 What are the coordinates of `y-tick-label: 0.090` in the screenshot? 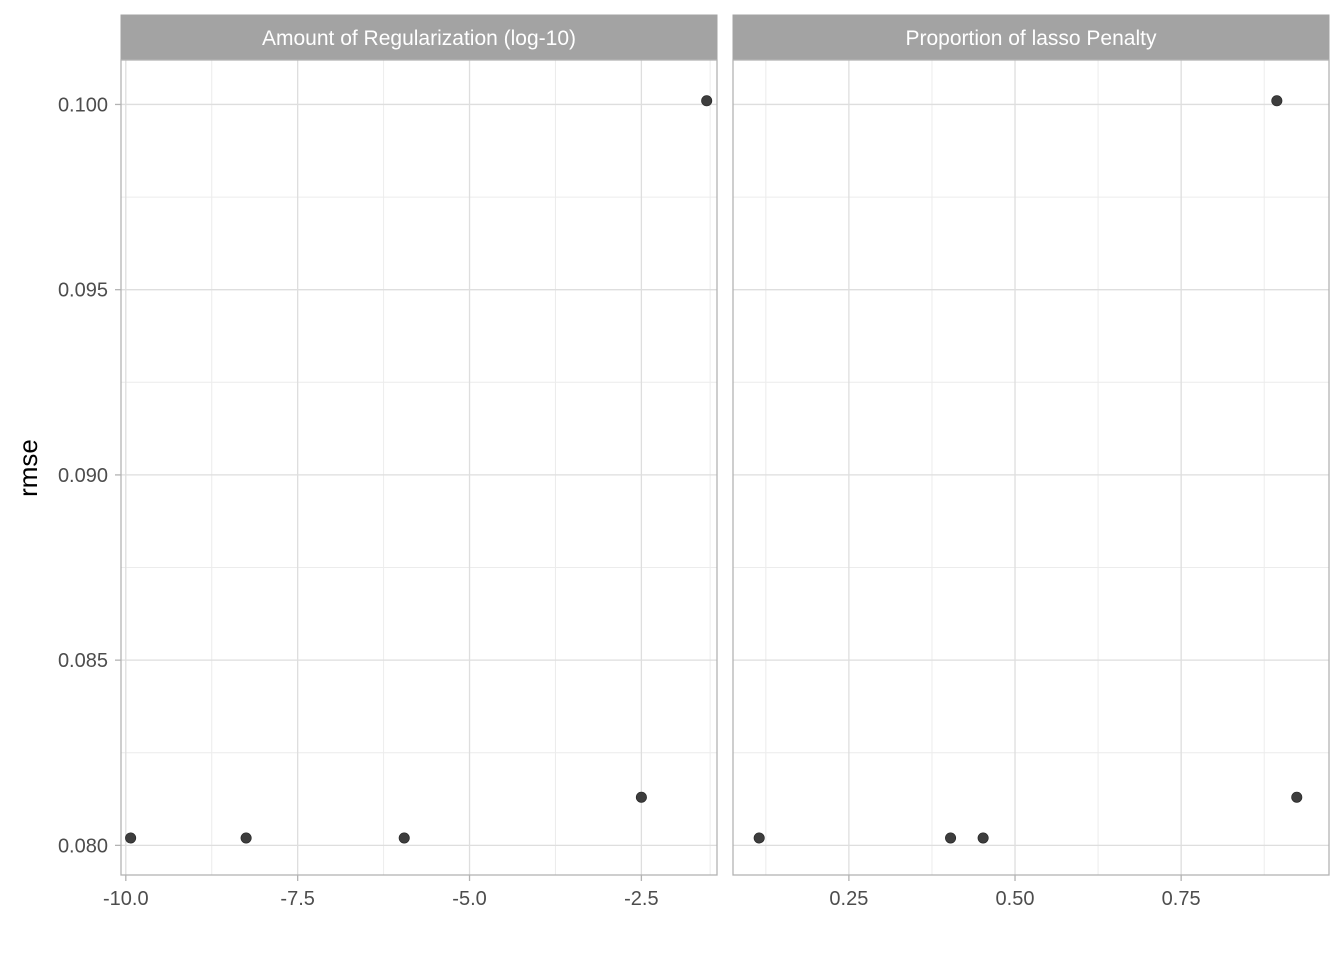 It's located at (83, 476).